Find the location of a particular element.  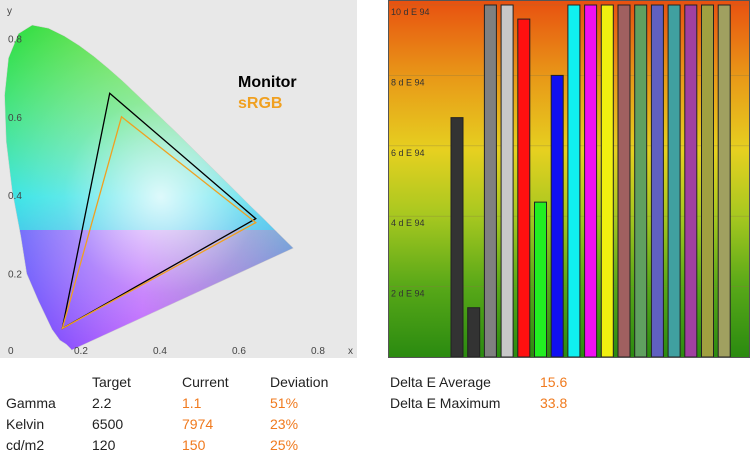

luminance-deviation: 25% is located at coordinates (284, 445).